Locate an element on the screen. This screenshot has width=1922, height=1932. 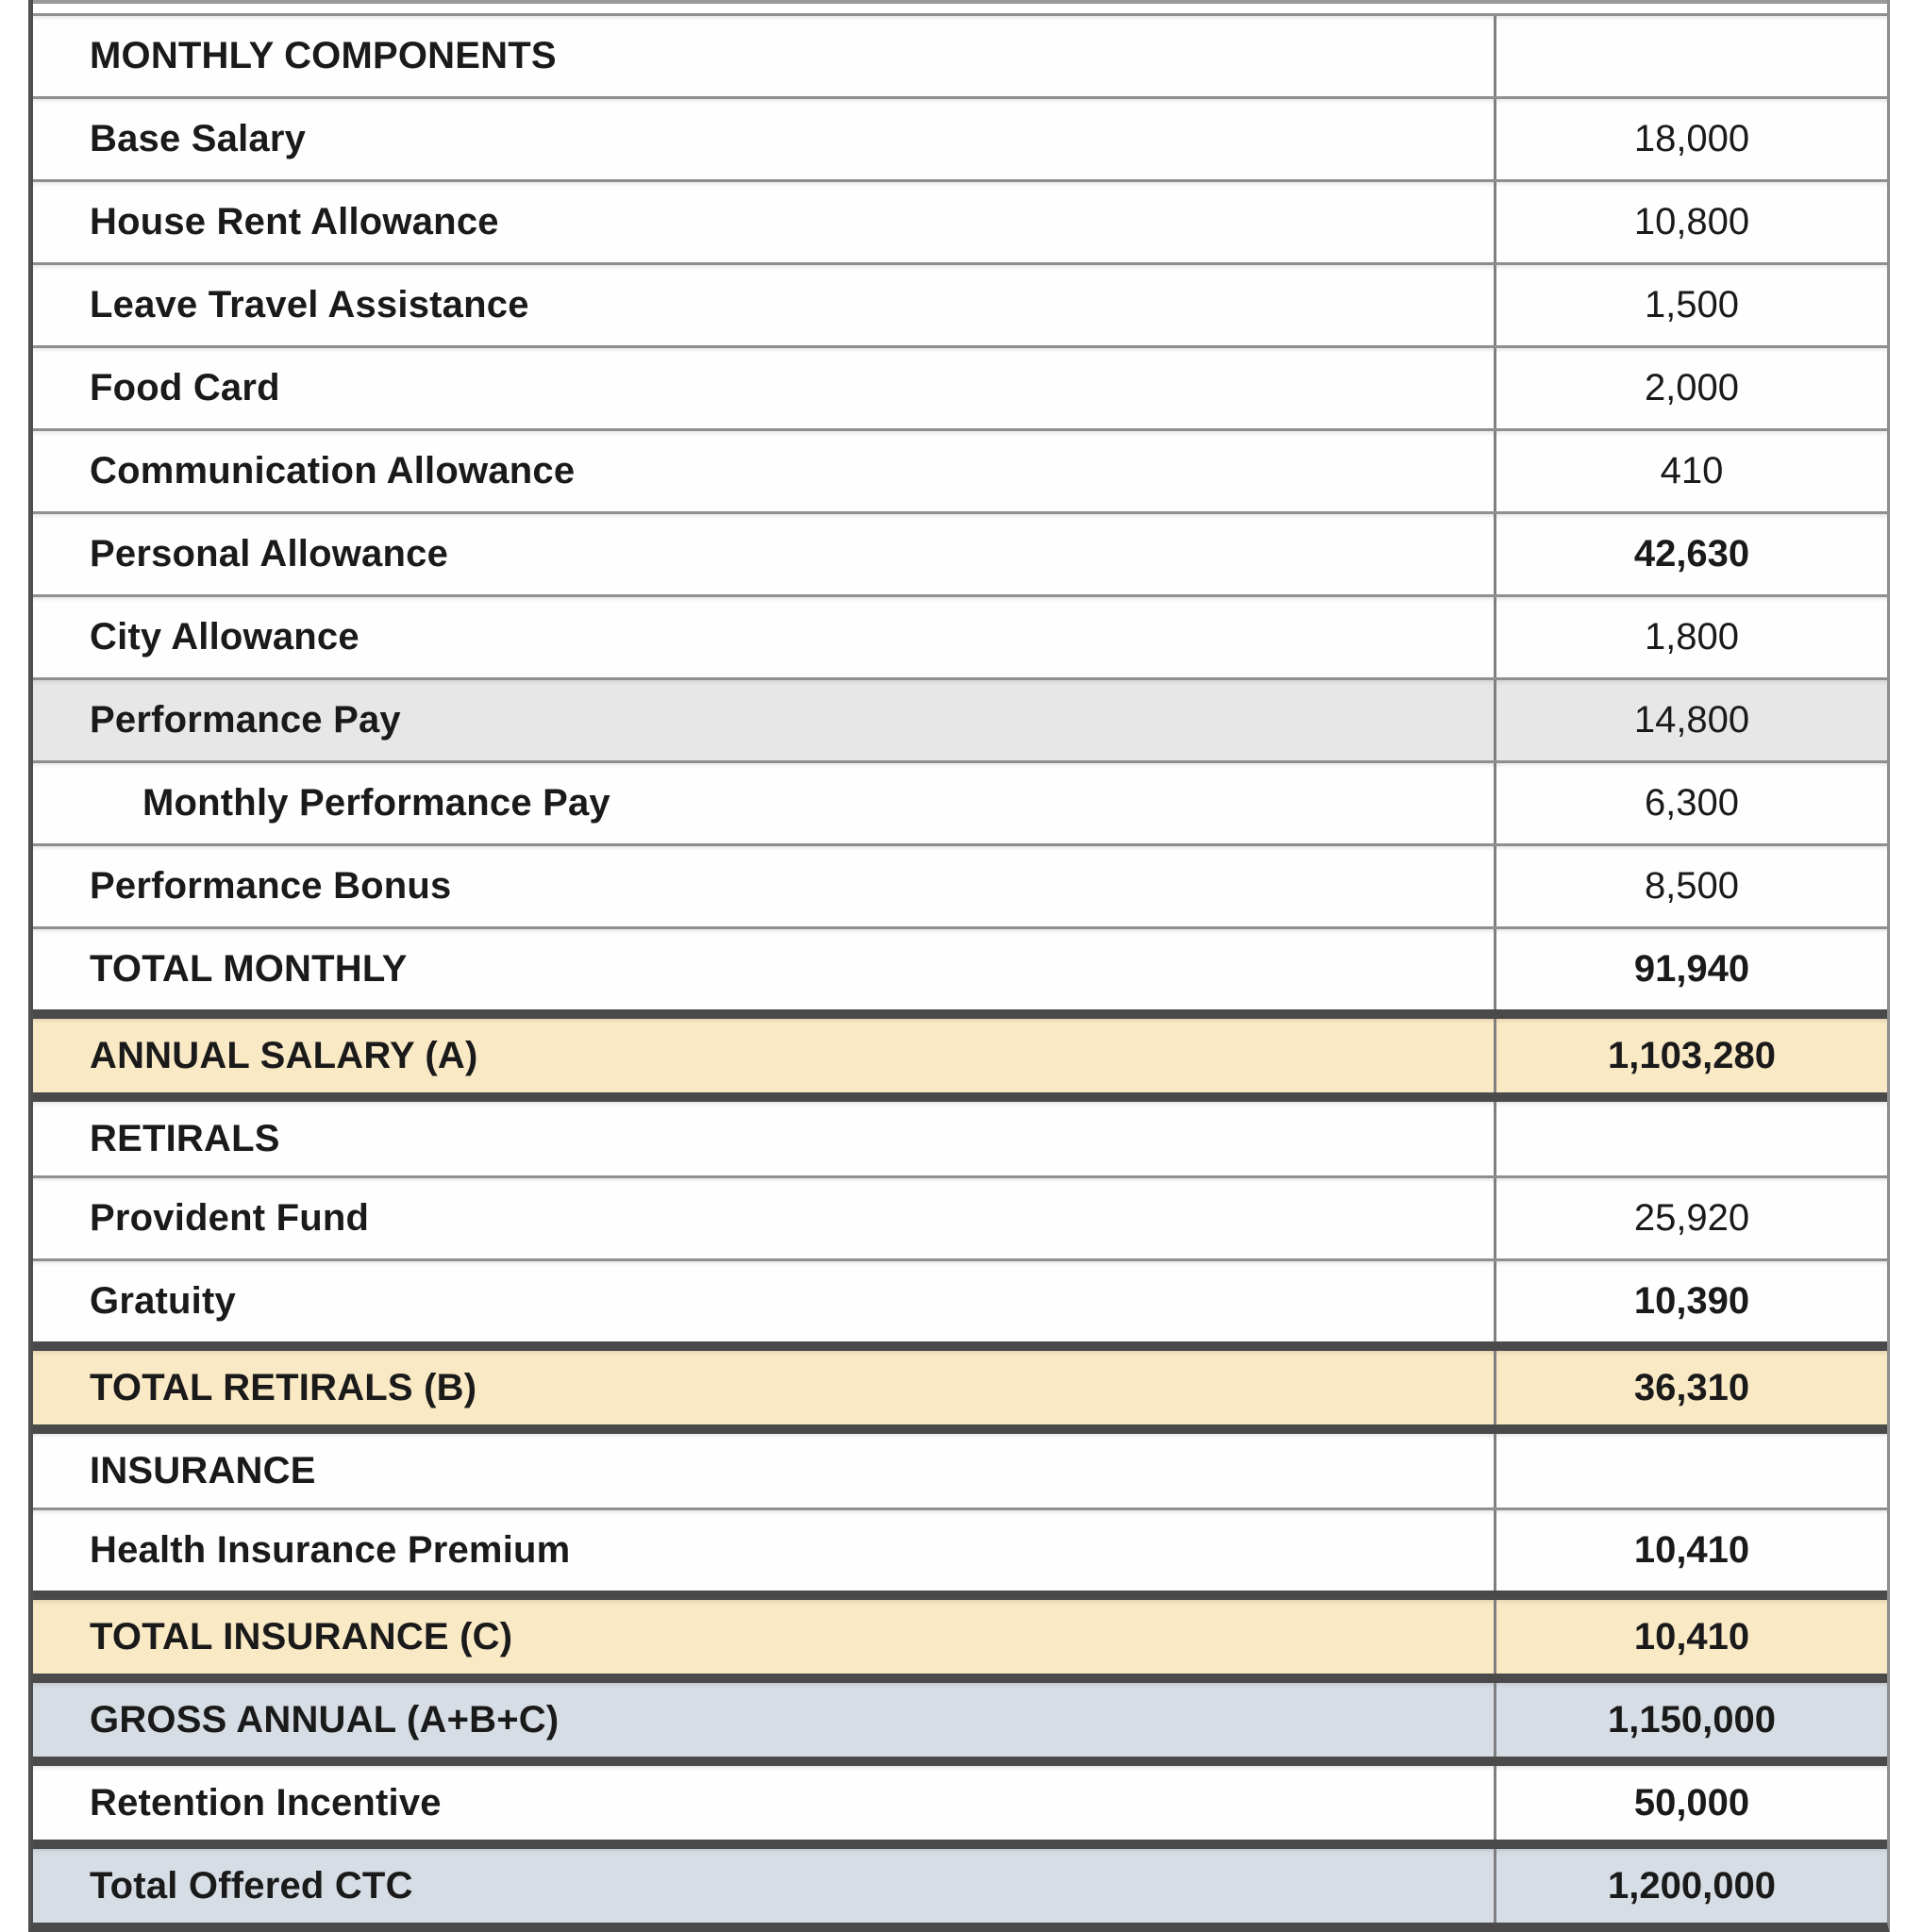
row-label: Base Salary is located at coordinates (198, 138).